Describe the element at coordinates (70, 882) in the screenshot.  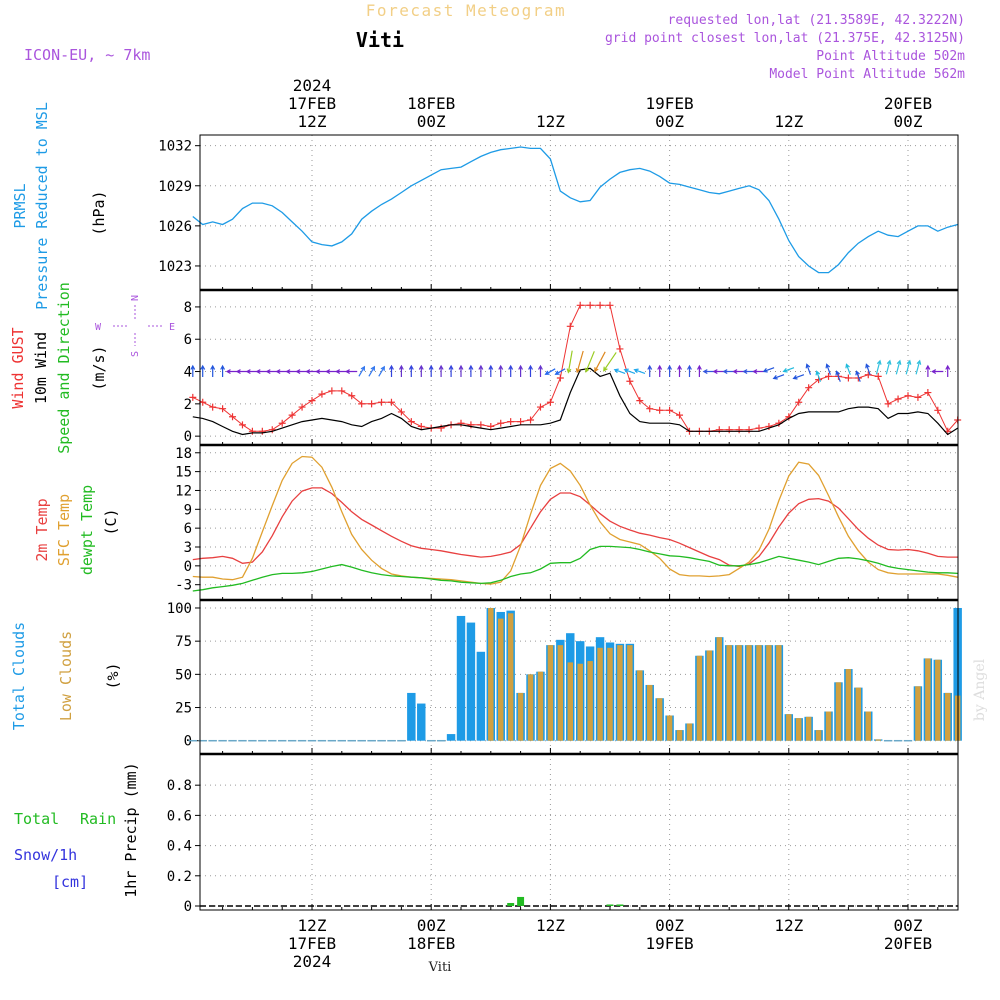
I see `precip-snow-unit: [cm]` at that location.